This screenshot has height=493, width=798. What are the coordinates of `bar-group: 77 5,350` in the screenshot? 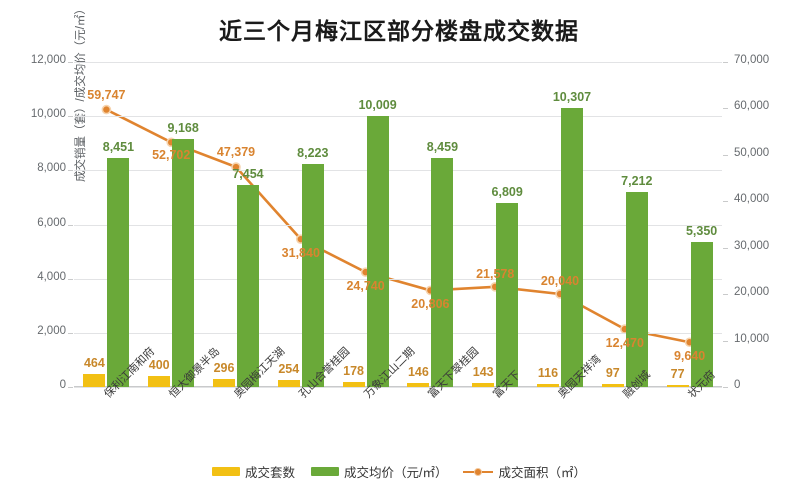 It's located at (689, 224).